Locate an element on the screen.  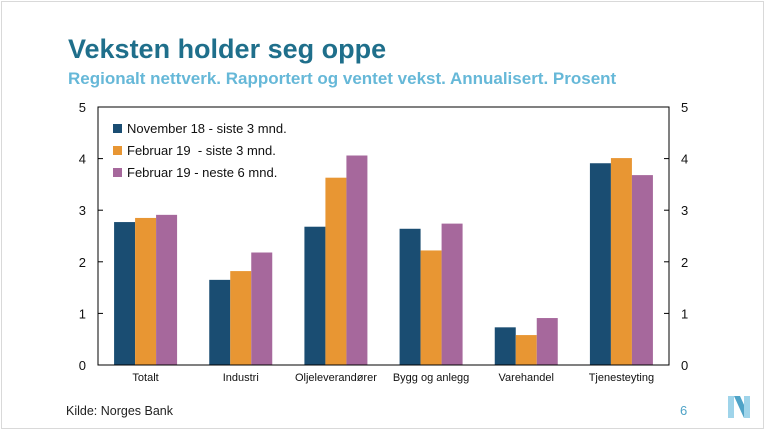
y2-tick-label: 4 is located at coordinates (684, 159).